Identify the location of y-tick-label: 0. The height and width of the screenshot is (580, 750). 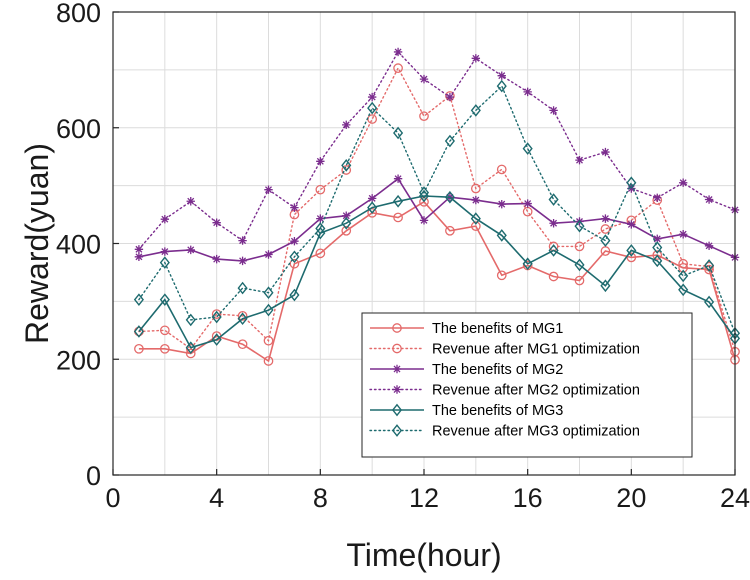
(93, 476).